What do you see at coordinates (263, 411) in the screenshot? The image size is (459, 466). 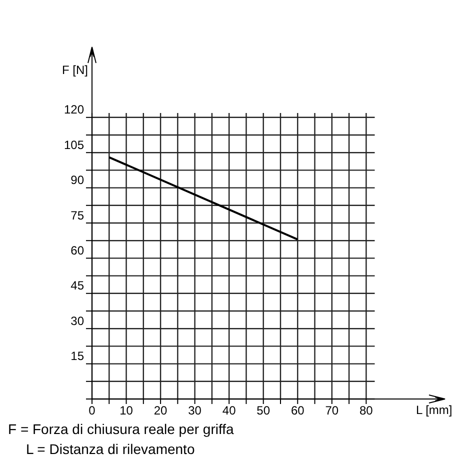 I see `x-tick-label: 50` at bounding box center [263, 411].